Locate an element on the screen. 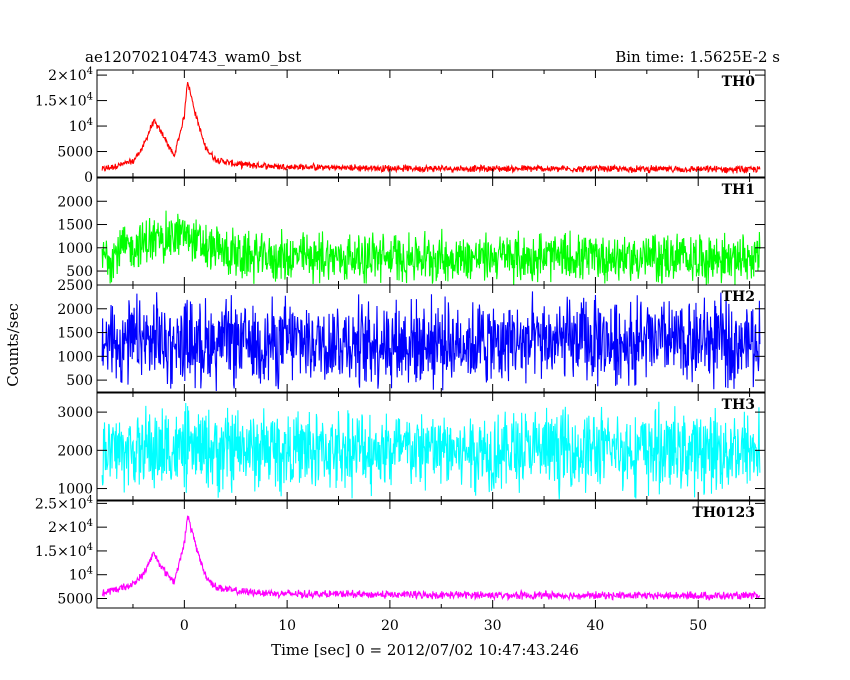 The height and width of the screenshot is (680, 850). panel-th3: 1000 2000 3000 TH3 is located at coordinates (411, 446).